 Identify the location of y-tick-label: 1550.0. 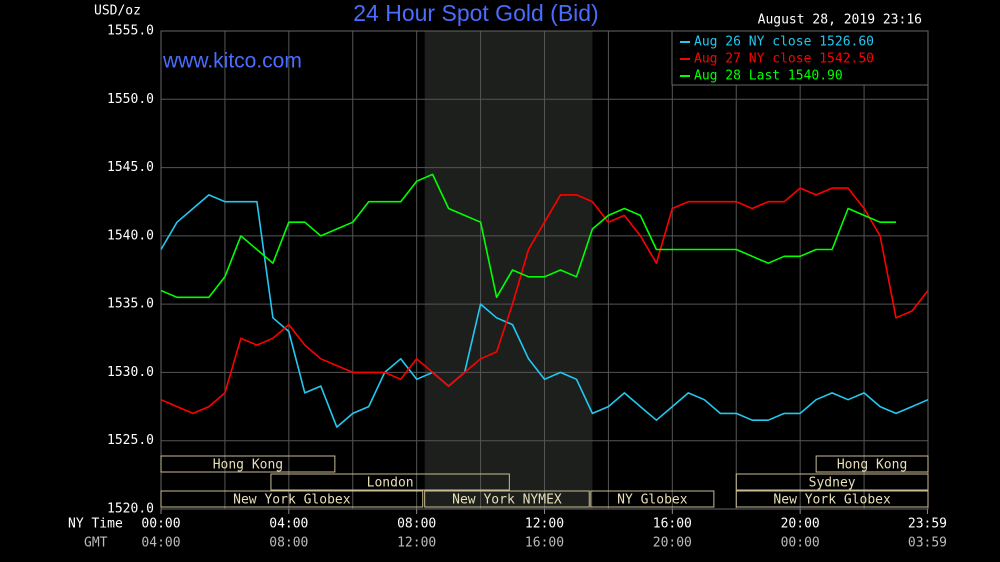
(130, 99).